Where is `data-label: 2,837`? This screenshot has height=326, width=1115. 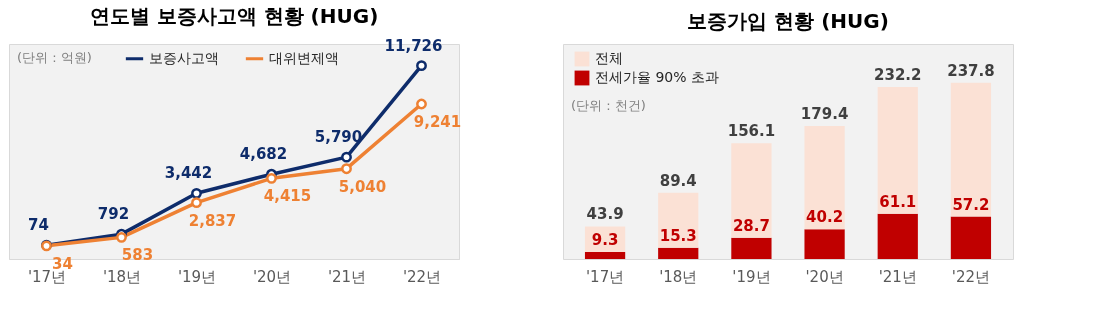 data-label: 2,837 is located at coordinates (212, 220).